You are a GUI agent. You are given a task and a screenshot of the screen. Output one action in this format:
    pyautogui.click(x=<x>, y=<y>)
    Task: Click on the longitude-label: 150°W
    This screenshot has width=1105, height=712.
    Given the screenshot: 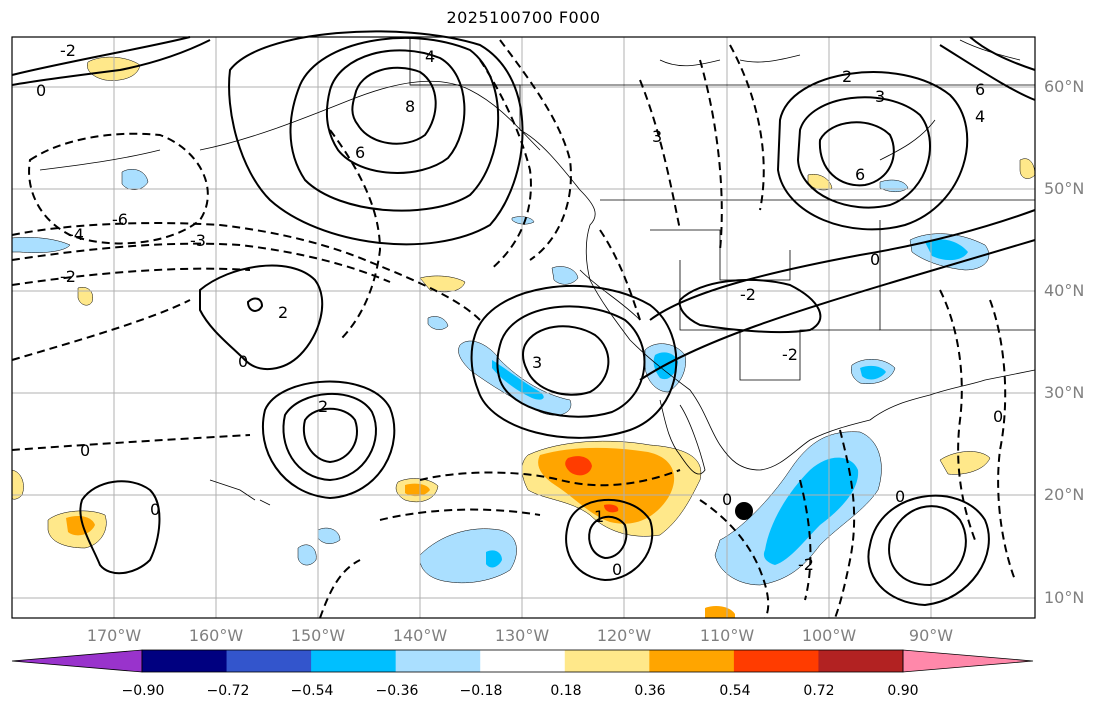 What is the action you would take?
    pyautogui.click(x=318, y=635)
    